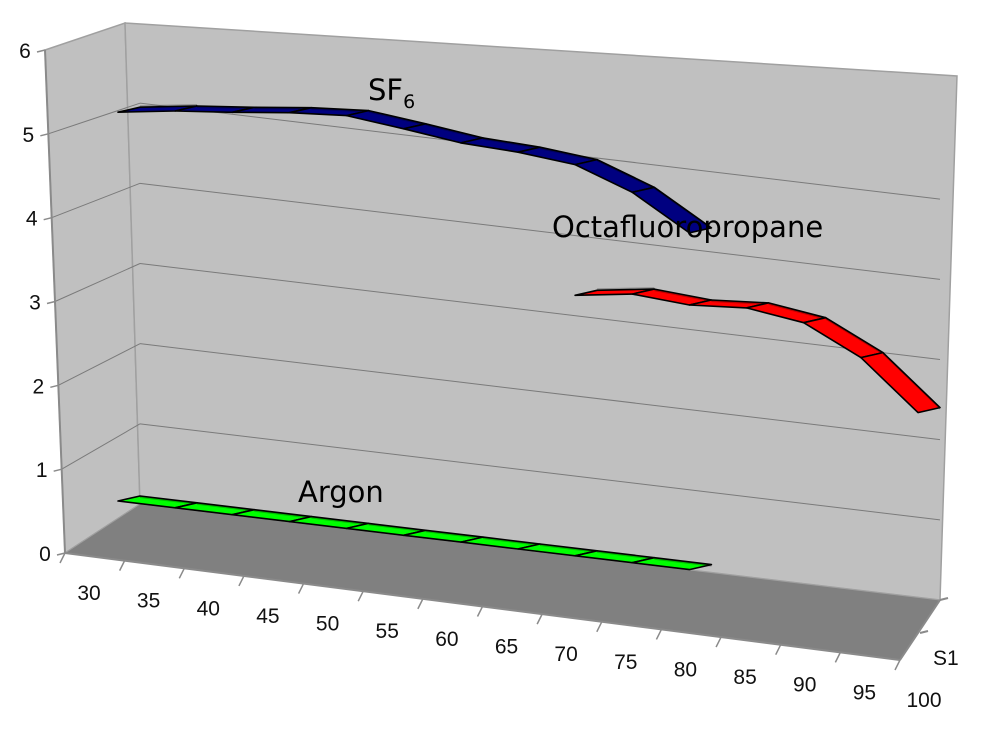 Image resolution: width=1000 pixels, height=729 pixels. What do you see at coordinates (923, 700) in the screenshot?
I see `x-tick-label: 100` at bounding box center [923, 700].